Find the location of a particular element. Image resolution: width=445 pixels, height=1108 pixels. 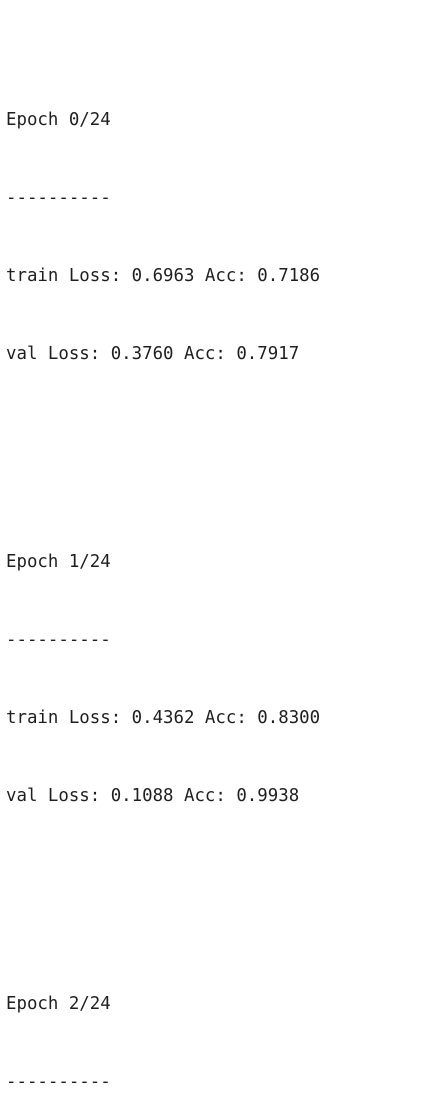

epoch-header: Epoch 0/24 is located at coordinates (58, 120).